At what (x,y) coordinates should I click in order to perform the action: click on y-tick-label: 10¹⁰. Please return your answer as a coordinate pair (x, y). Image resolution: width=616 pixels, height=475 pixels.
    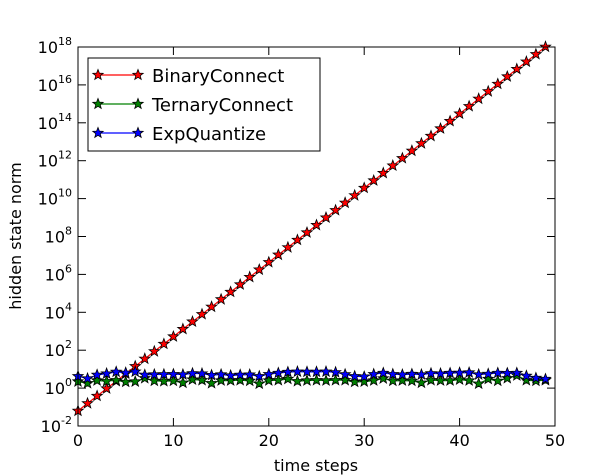
    Looking at the image, I should click on (55, 198).